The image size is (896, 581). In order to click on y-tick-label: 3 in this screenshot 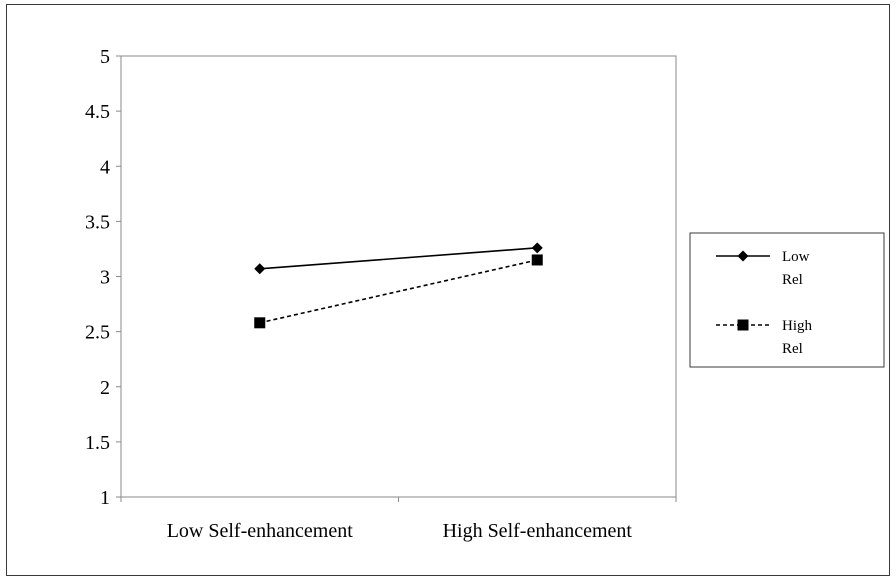, I will do `click(105, 278)`.